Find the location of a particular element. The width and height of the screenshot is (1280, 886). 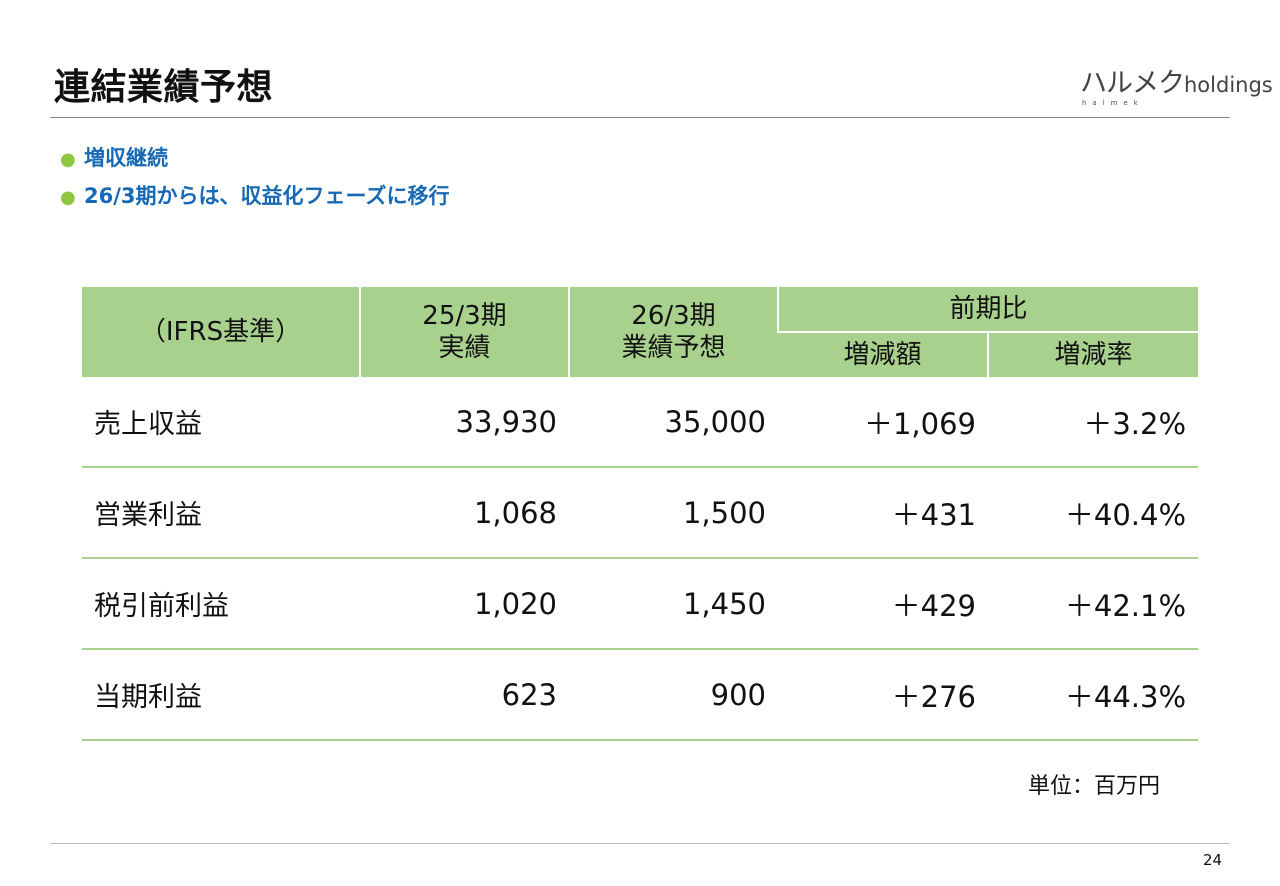

change-rate: ＋40.4% is located at coordinates (1093, 513).